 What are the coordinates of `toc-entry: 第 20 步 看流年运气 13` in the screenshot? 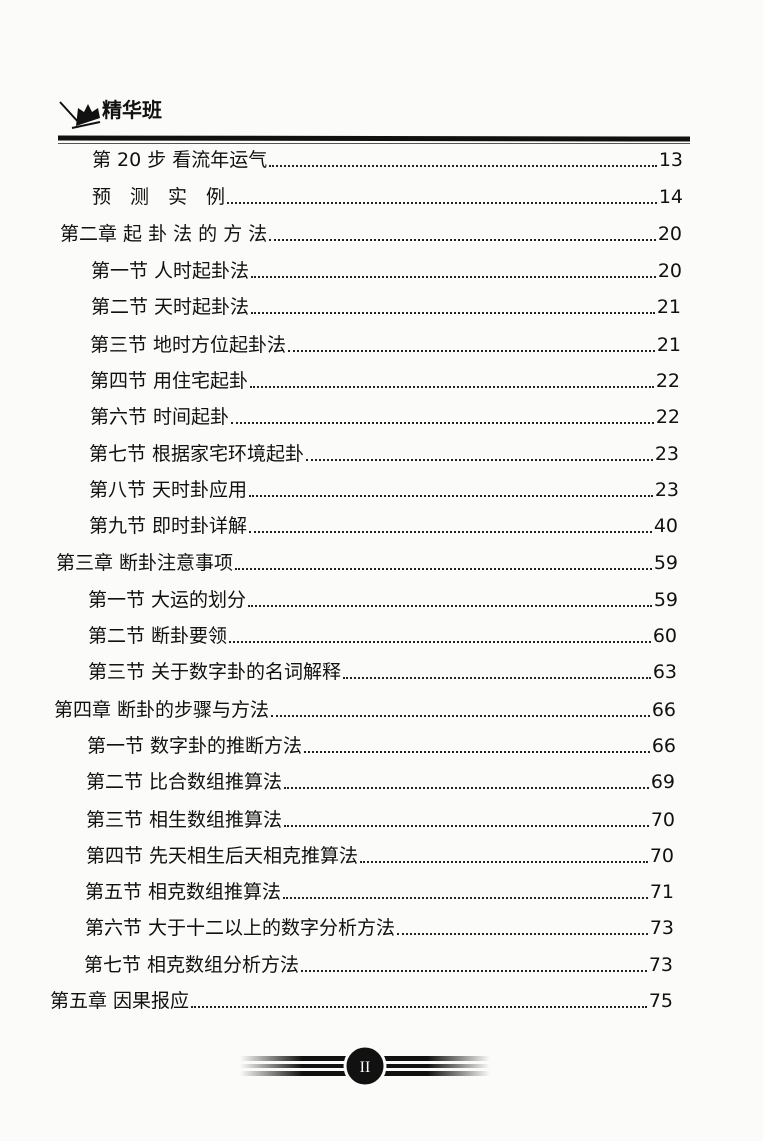 It's located at (387, 160).